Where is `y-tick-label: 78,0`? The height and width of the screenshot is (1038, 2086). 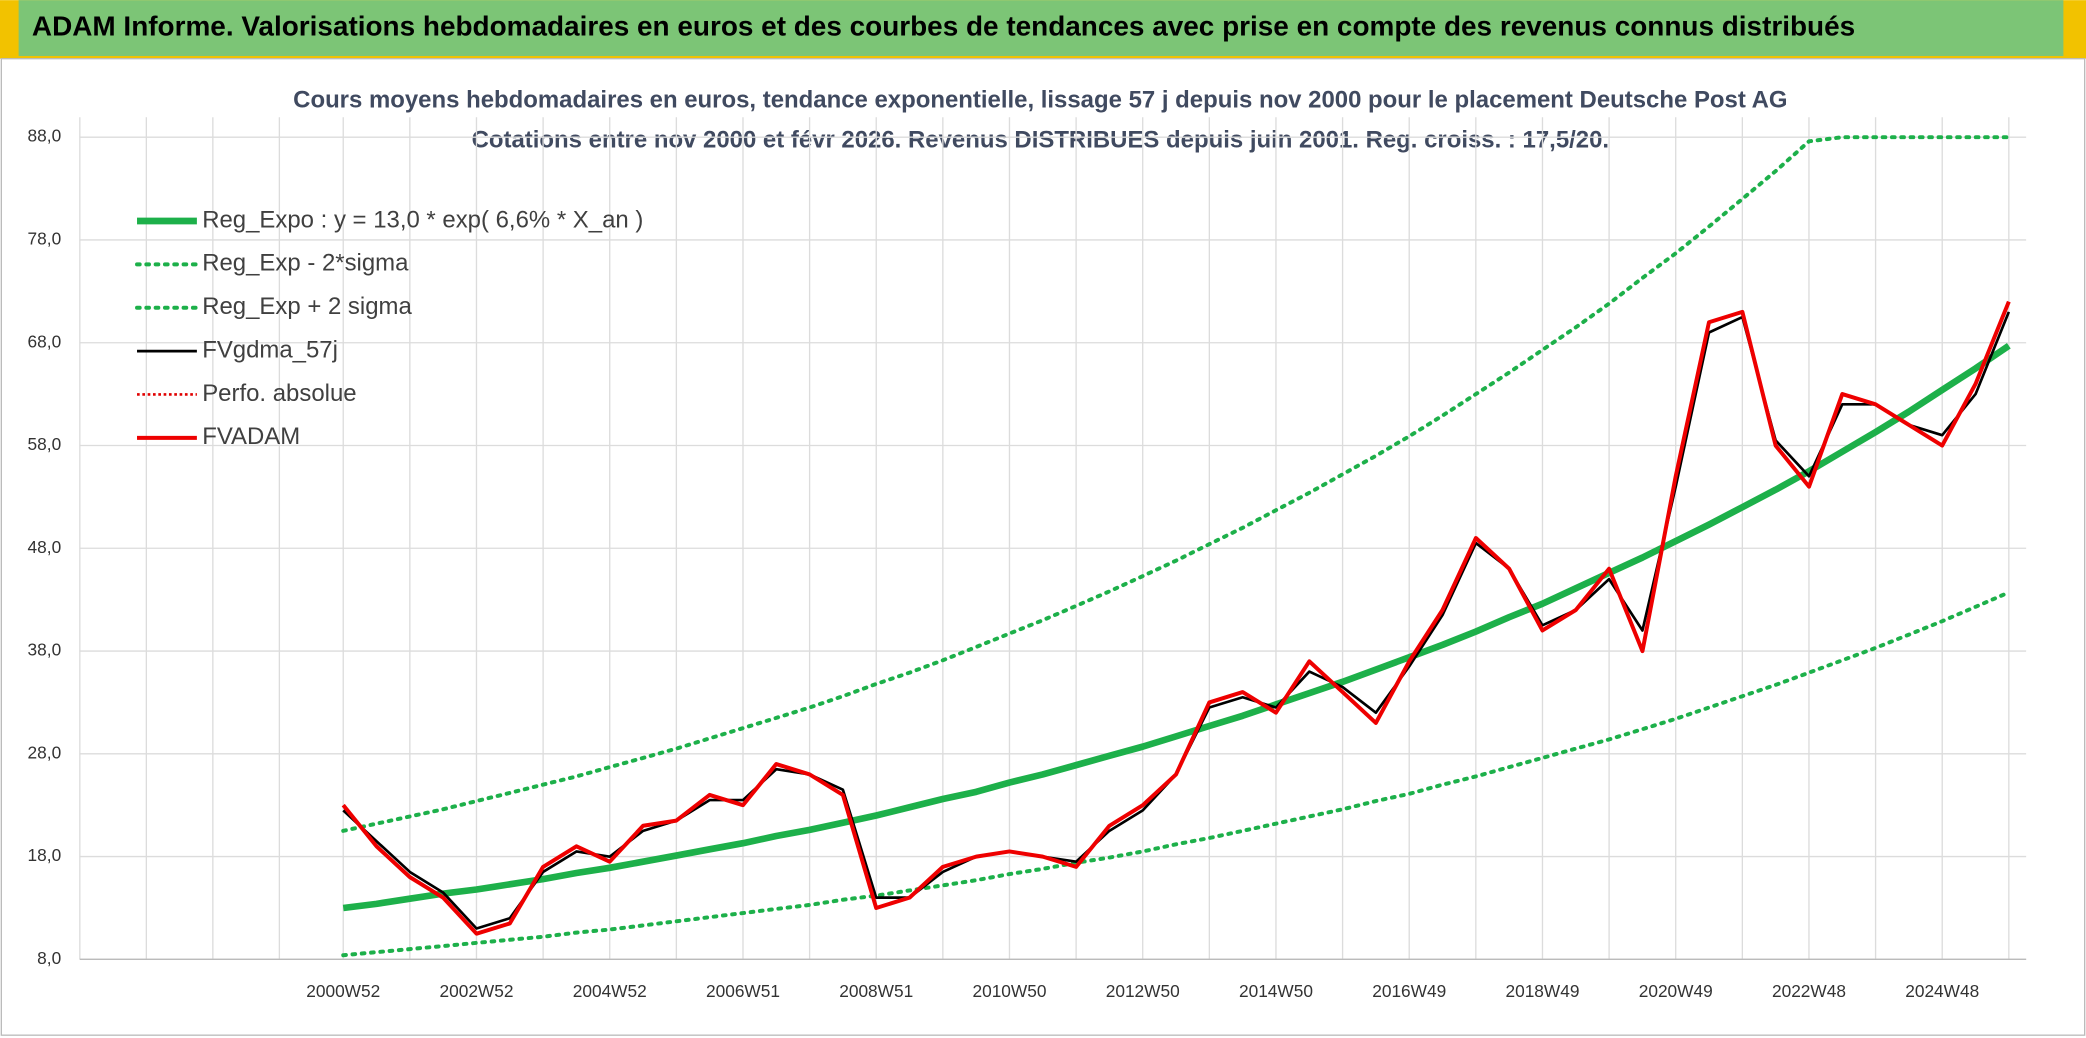 y-tick-label: 78,0 is located at coordinates (45, 239).